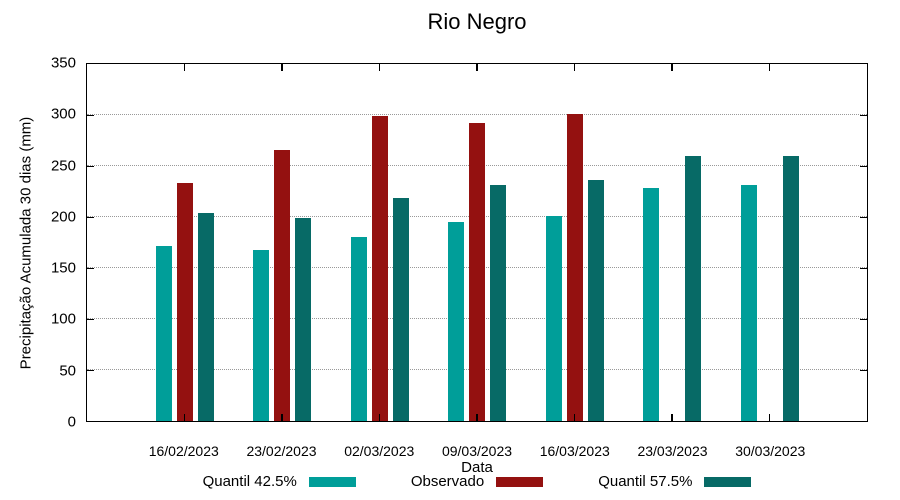 The width and height of the screenshot is (900, 500). What do you see at coordinates (477, 451) in the screenshot?
I see `x-tick-label: 09/03/2023` at bounding box center [477, 451].